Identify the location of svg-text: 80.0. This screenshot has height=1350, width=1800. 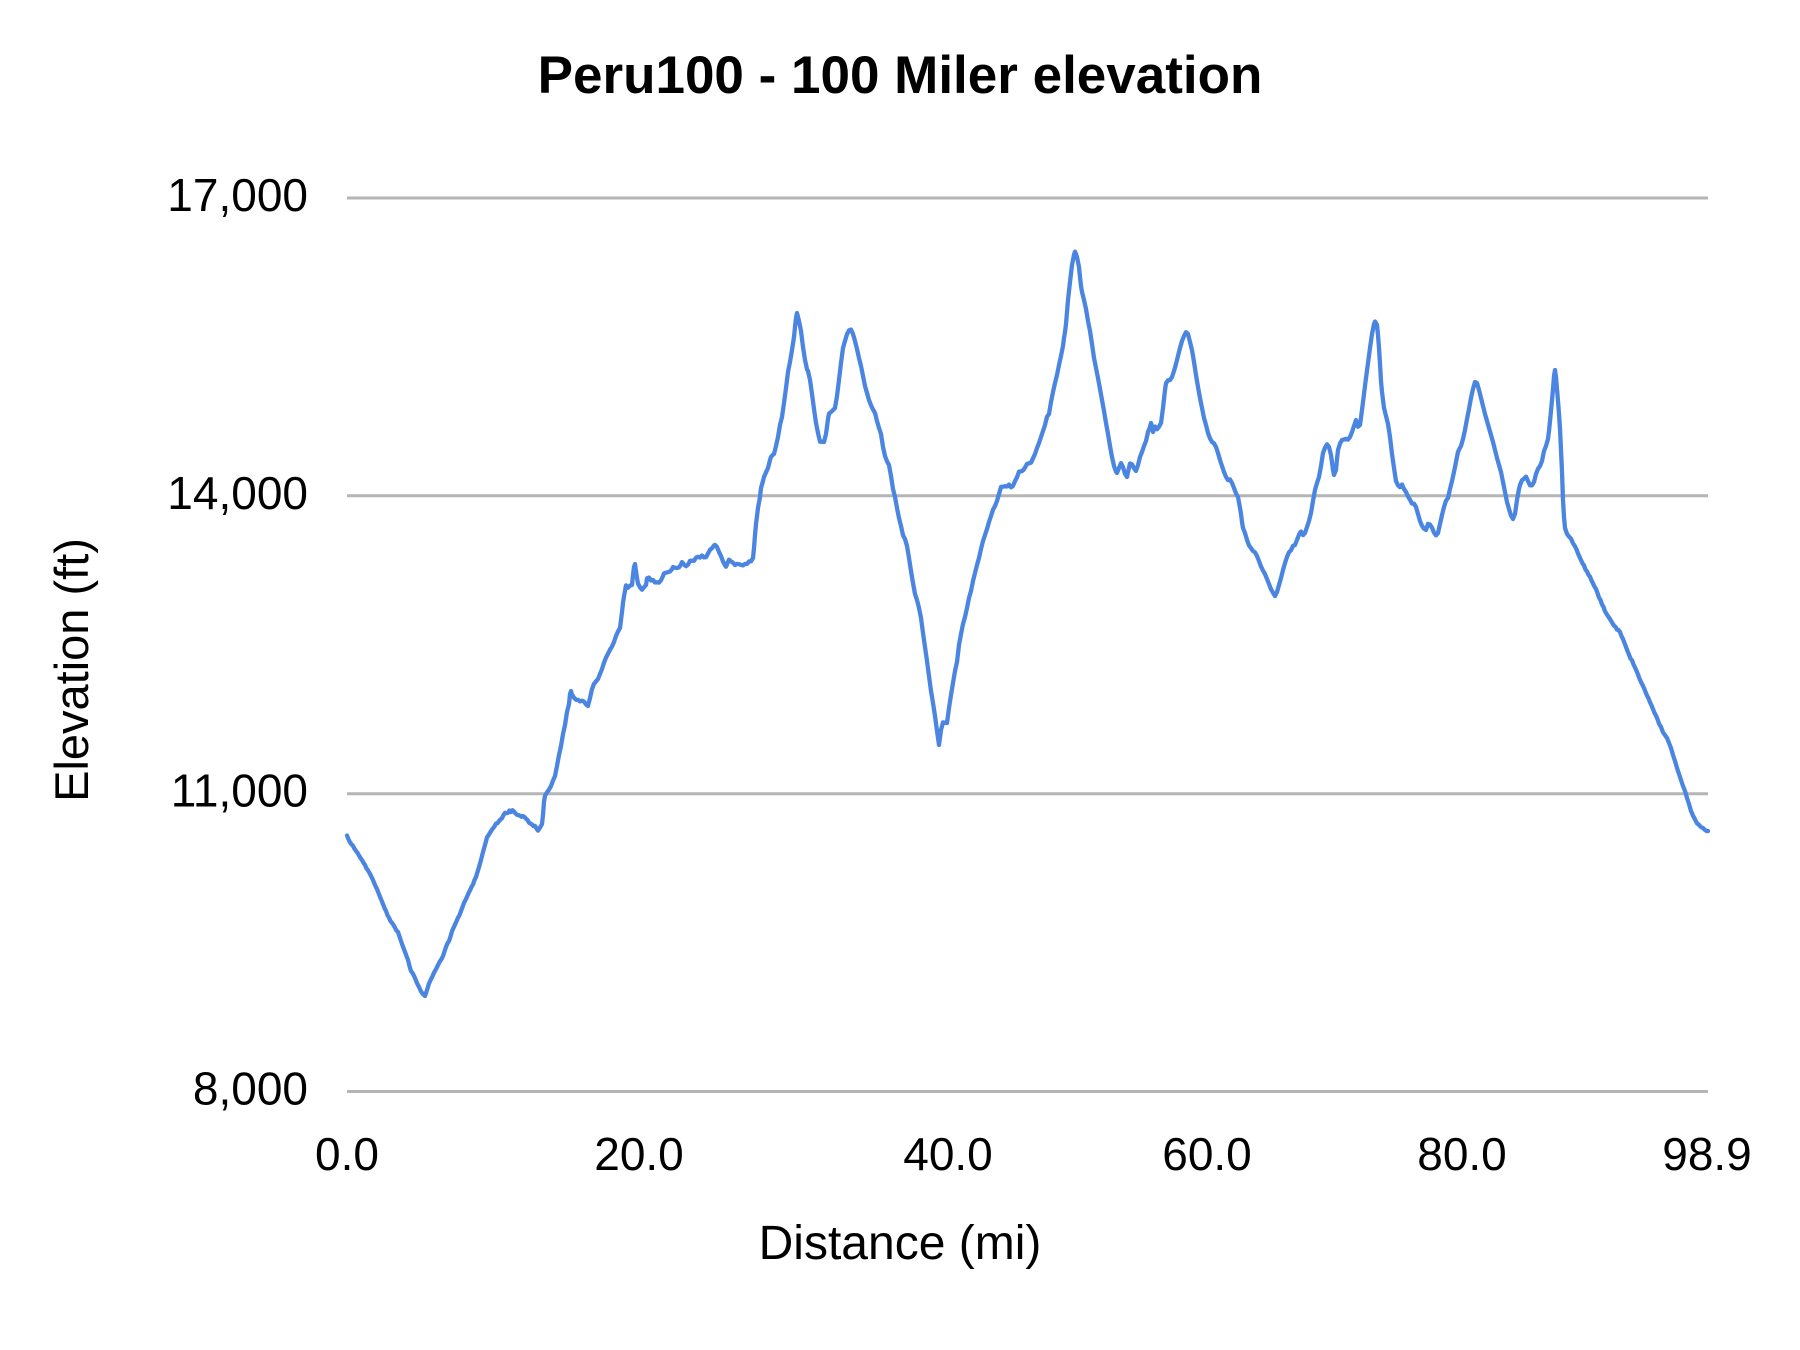
(1462, 1154).